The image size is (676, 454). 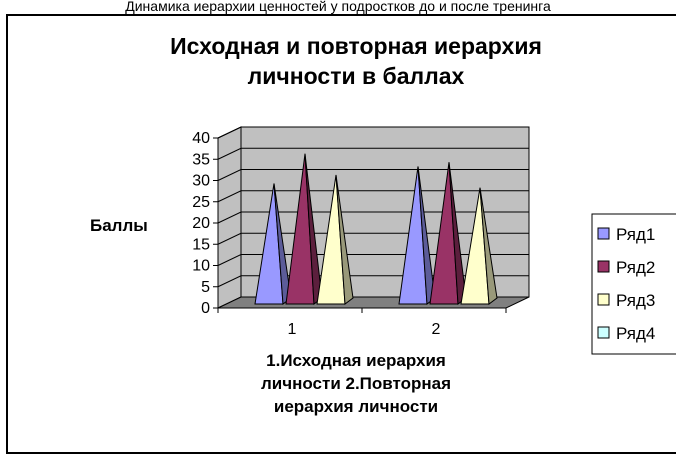 What do you see at coordinates (201, 159) in the screenshot?
I see `chart-y-tick-label: 35` at bounding box center [201, 159].